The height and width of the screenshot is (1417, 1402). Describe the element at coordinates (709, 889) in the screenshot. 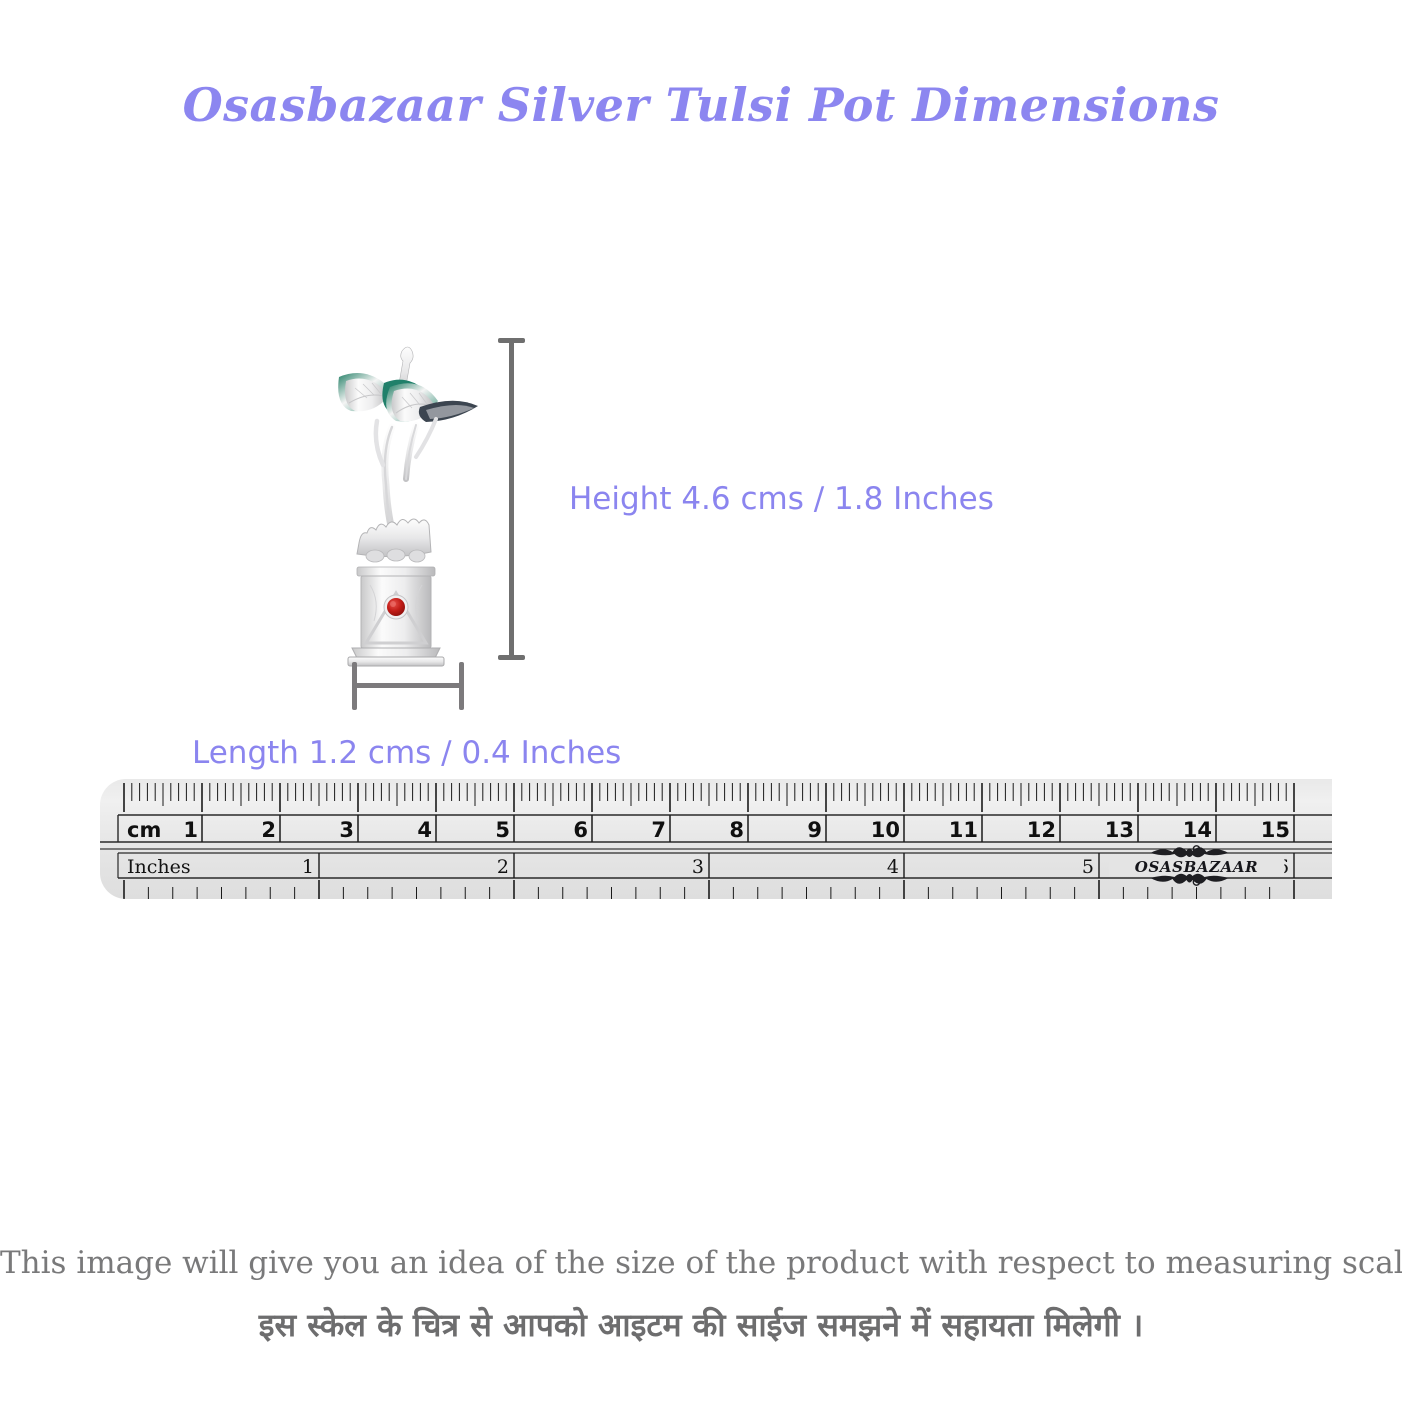

I see `ruler-inch-ticks` at that location.